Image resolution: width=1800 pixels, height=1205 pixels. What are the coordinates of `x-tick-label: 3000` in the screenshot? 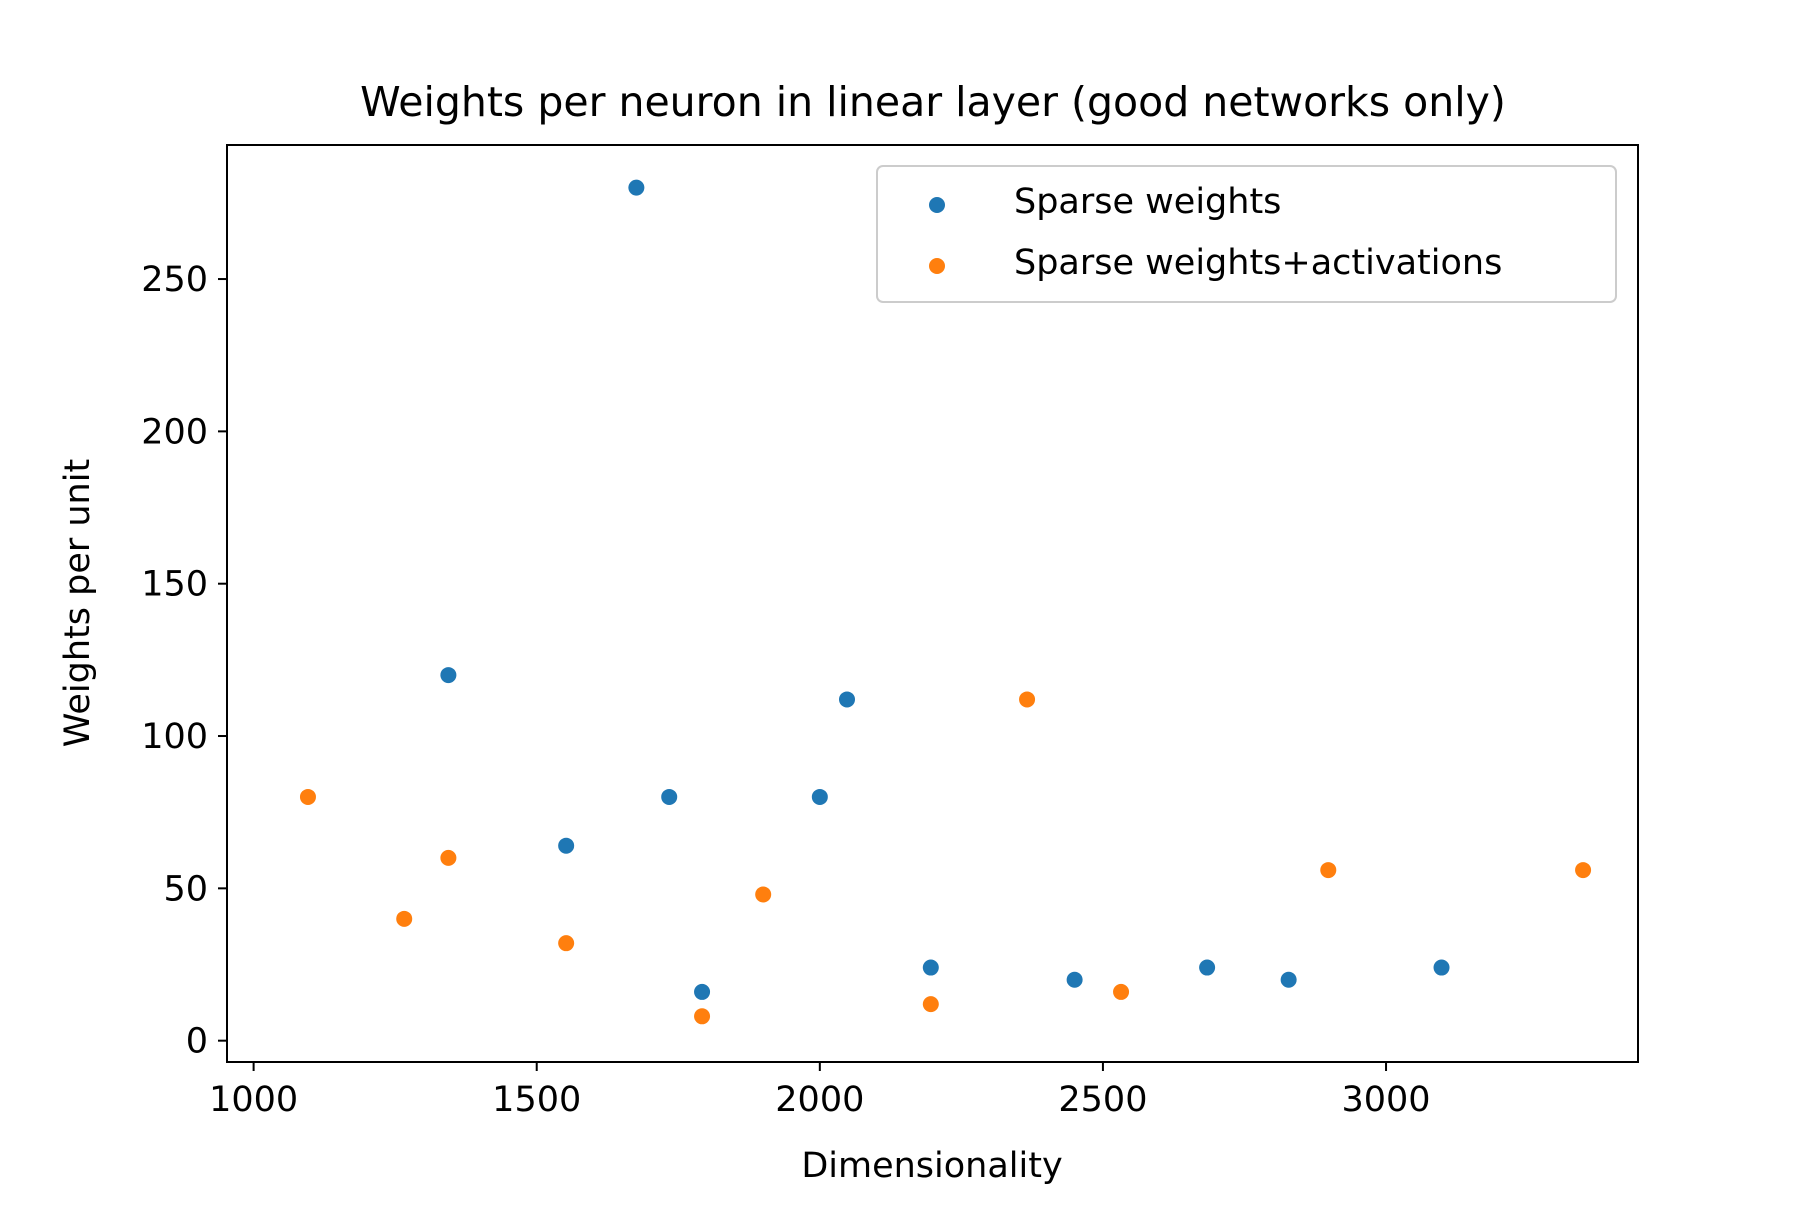 It's located at (1385, 1100).